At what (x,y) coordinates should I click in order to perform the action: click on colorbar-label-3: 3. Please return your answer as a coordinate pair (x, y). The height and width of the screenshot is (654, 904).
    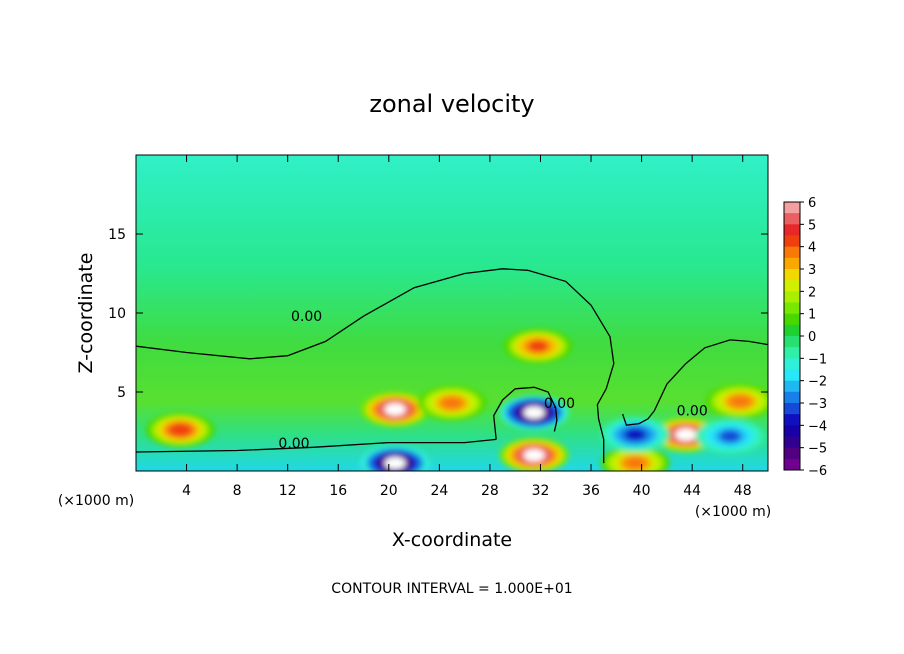
    Looking at the image, I should click on (812, 270).